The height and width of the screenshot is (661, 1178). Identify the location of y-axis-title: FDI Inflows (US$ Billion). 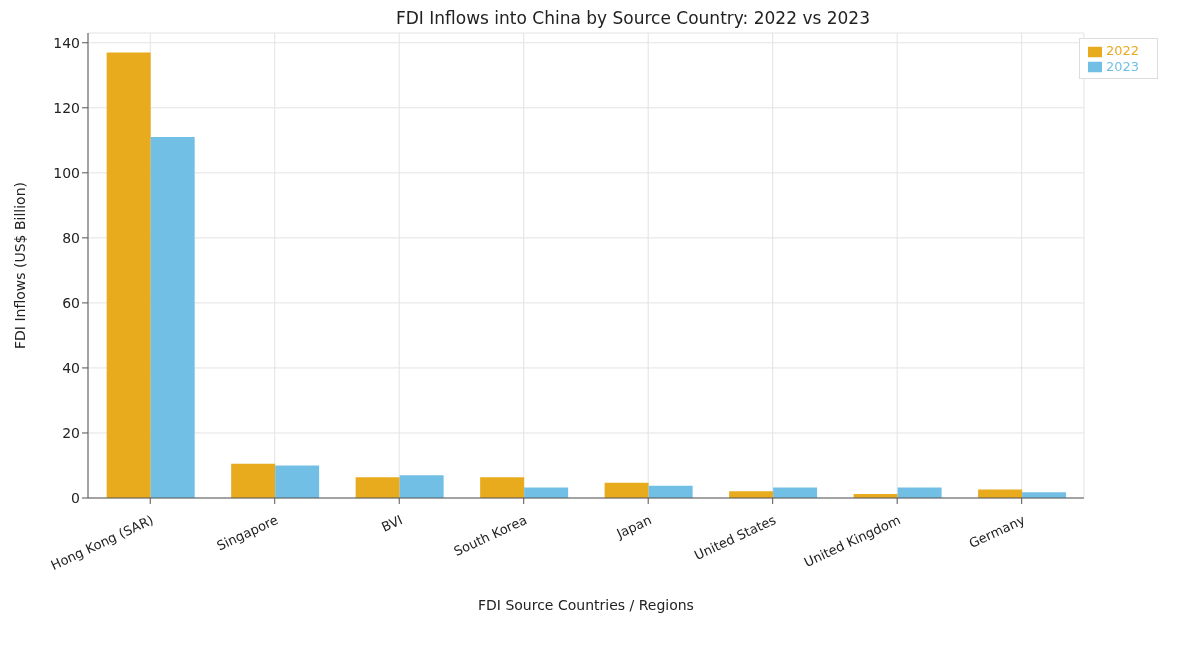
(19, 265).